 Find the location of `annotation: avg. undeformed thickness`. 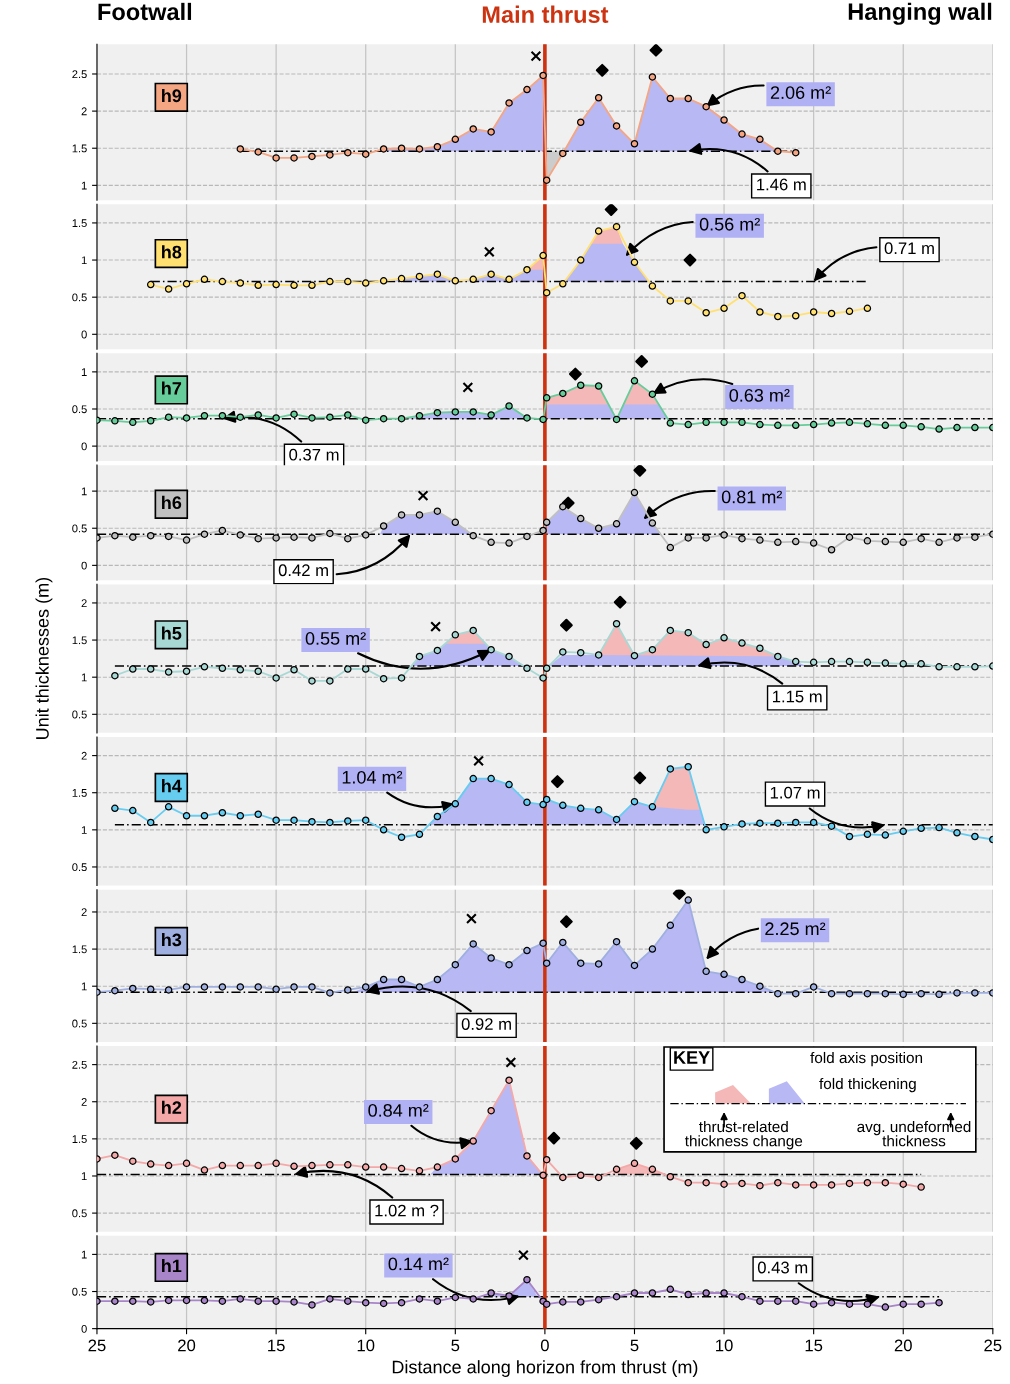

annotation: avg. undeformed thickness is located at coordinates (914, 1133).